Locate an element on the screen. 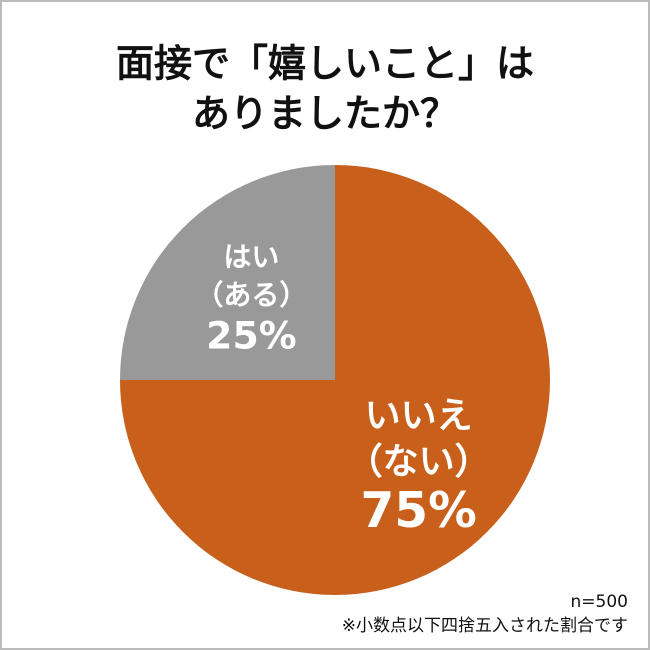  slice-category: いいえ （ない） is located at coordinates (419, 439).